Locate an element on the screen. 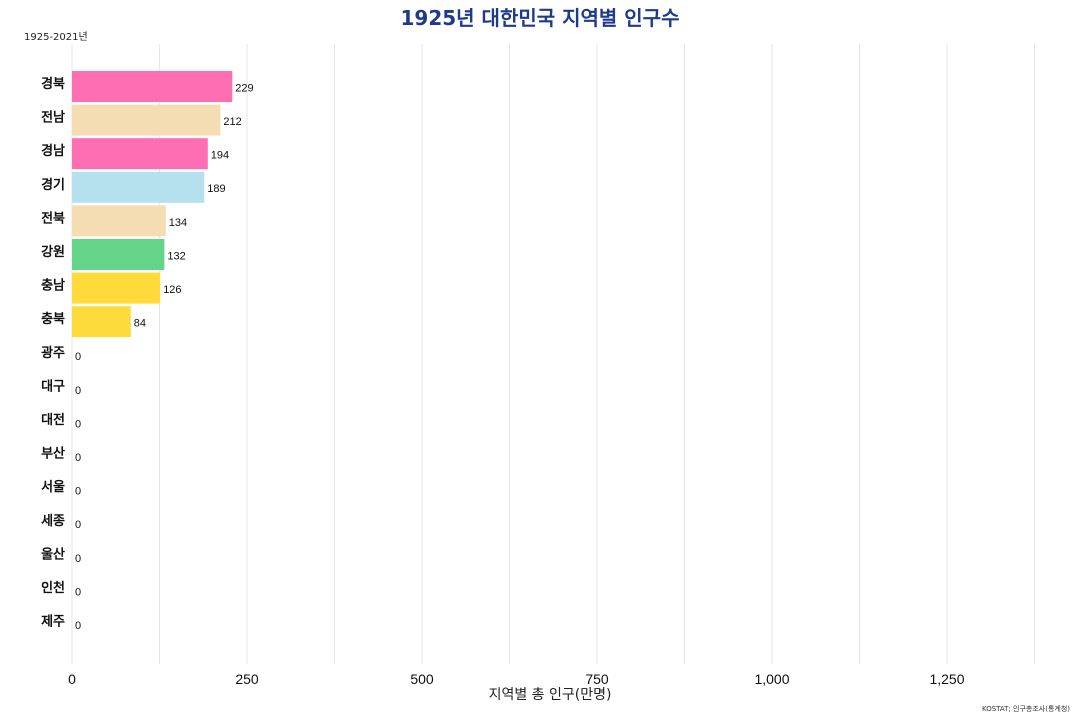  category-label: 경남 is located at coordinates (53, 151).